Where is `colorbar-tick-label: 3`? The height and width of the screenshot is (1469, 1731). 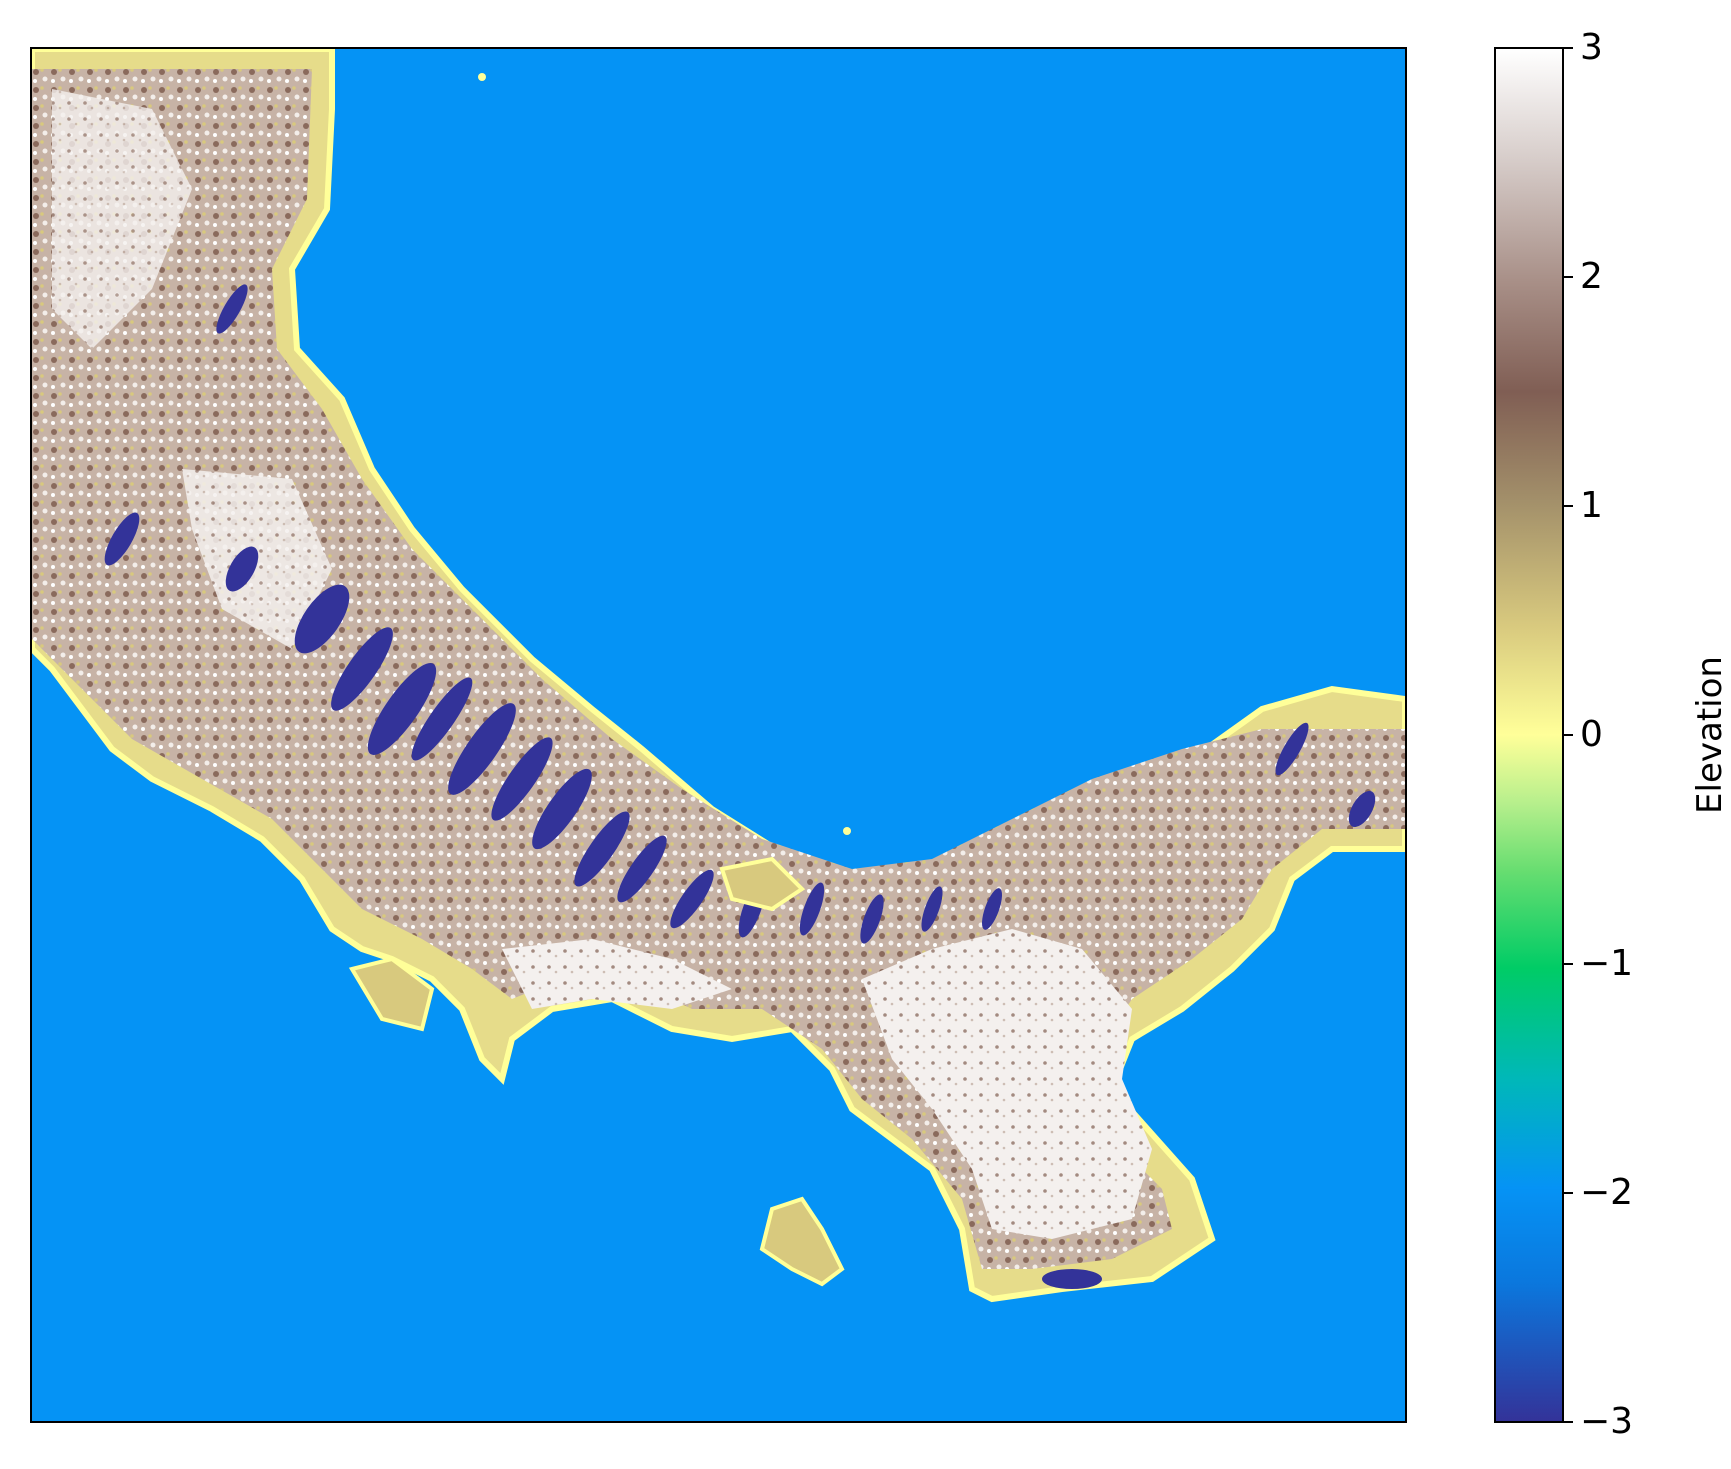 colorbar-tick-label: 3 is located at coordinates (1591, 47).